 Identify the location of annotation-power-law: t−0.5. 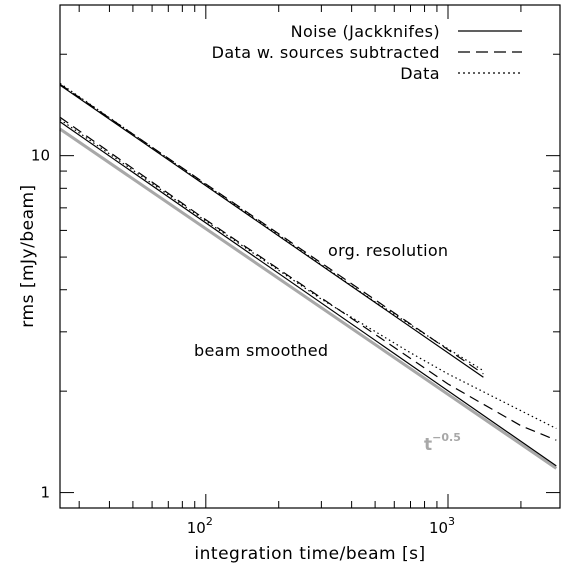
(442, 443).